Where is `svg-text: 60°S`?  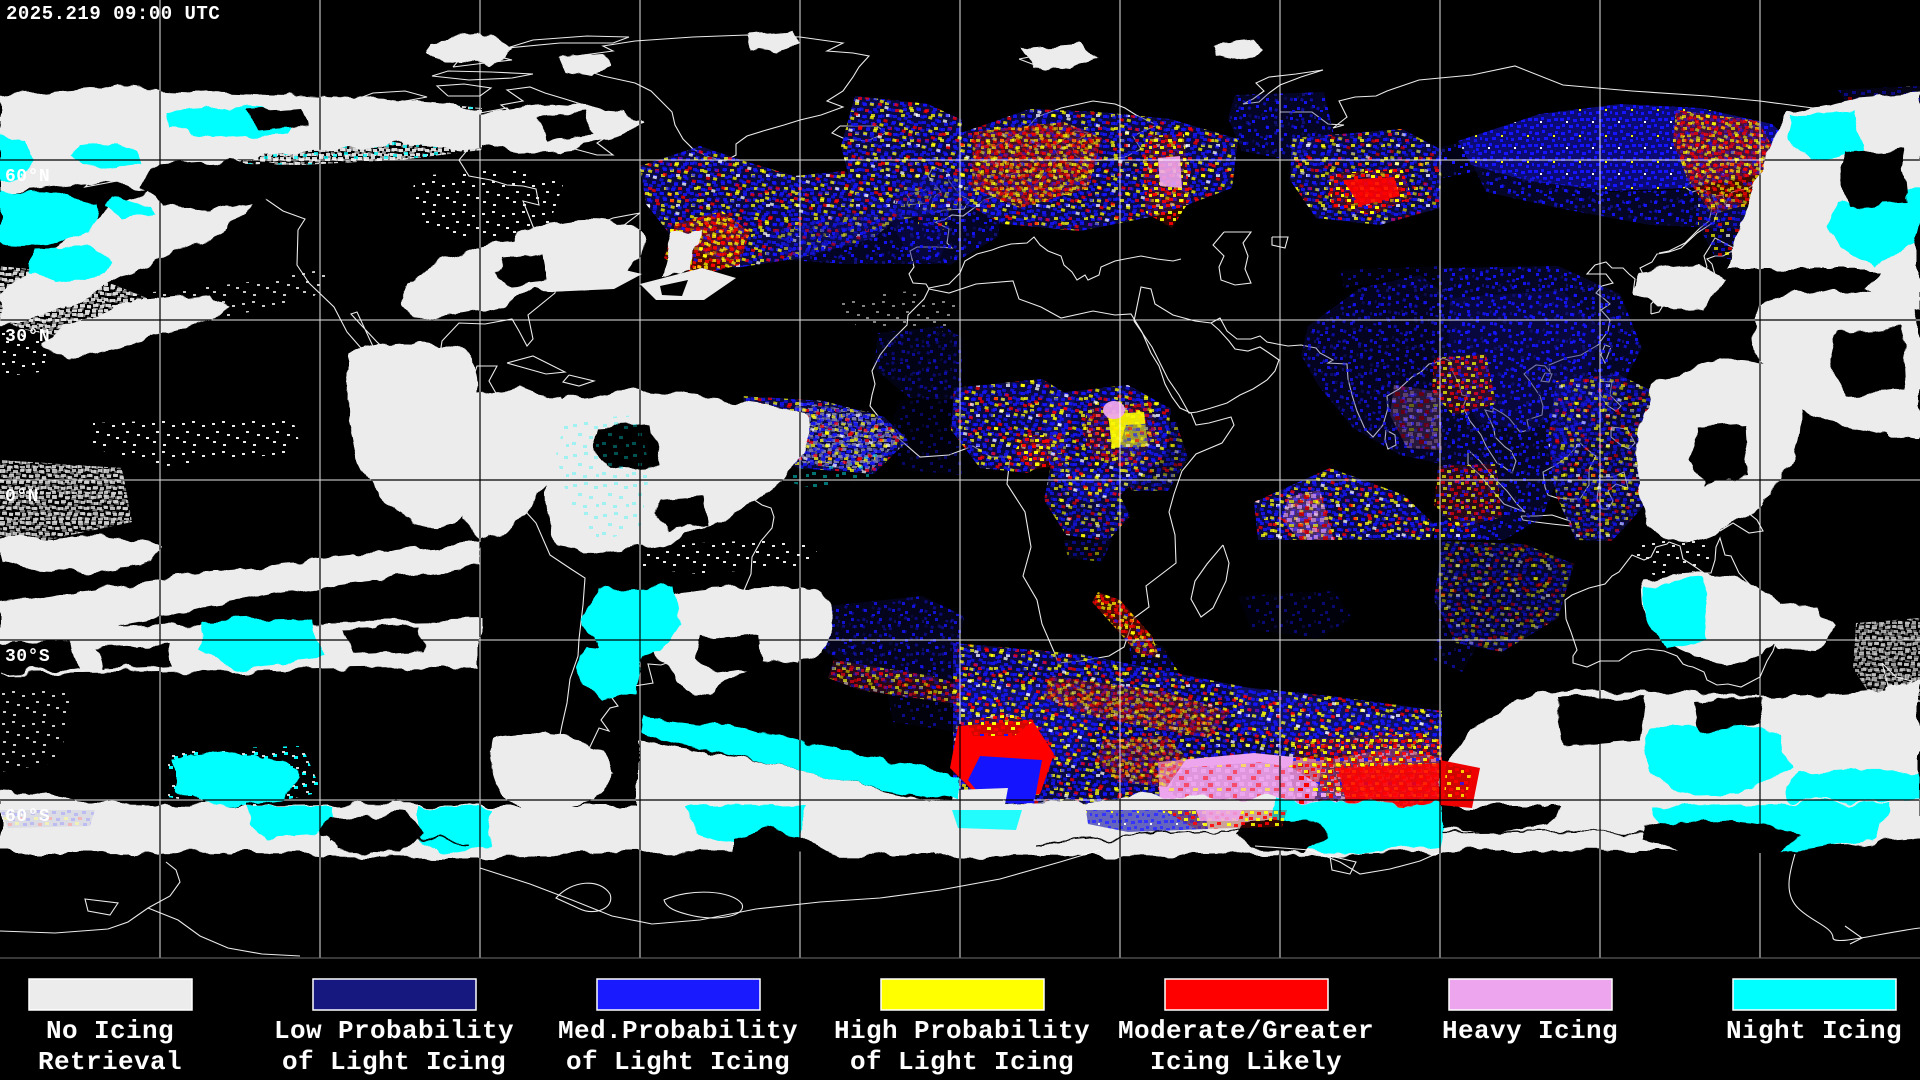
svg-text: 60°S is located at coordinates (27, 817).